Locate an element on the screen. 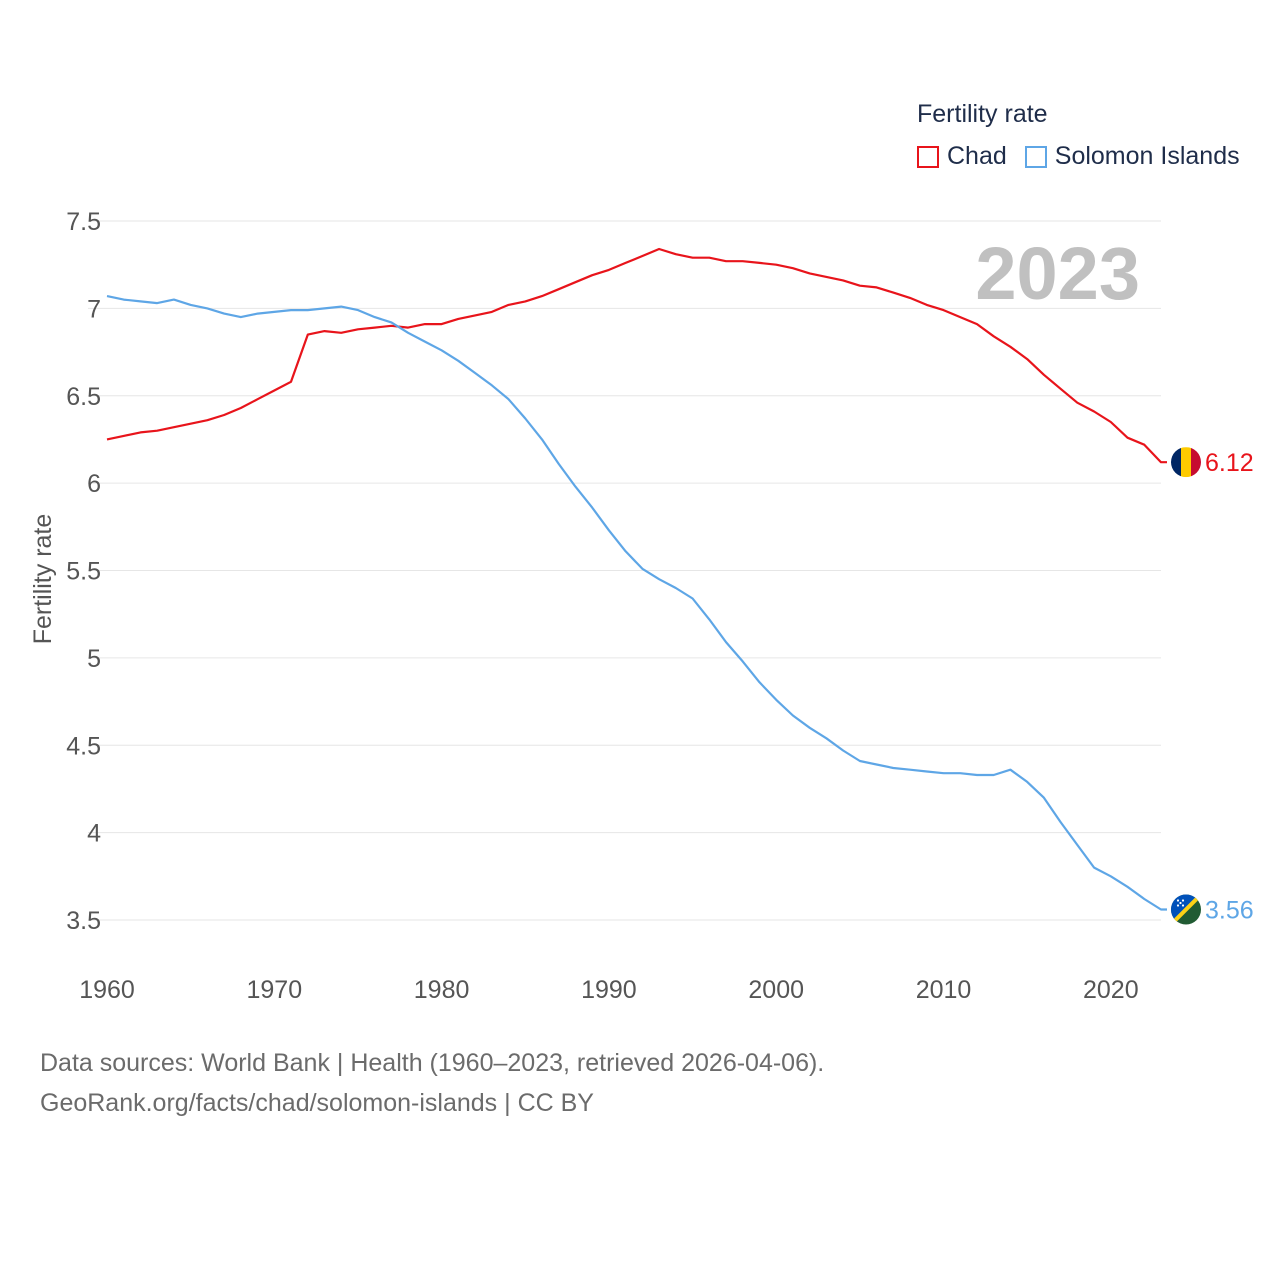 Image resolution: width=1280 pixels, height=1280 pixels. series-line-chad is located at coordinates (636, 355).